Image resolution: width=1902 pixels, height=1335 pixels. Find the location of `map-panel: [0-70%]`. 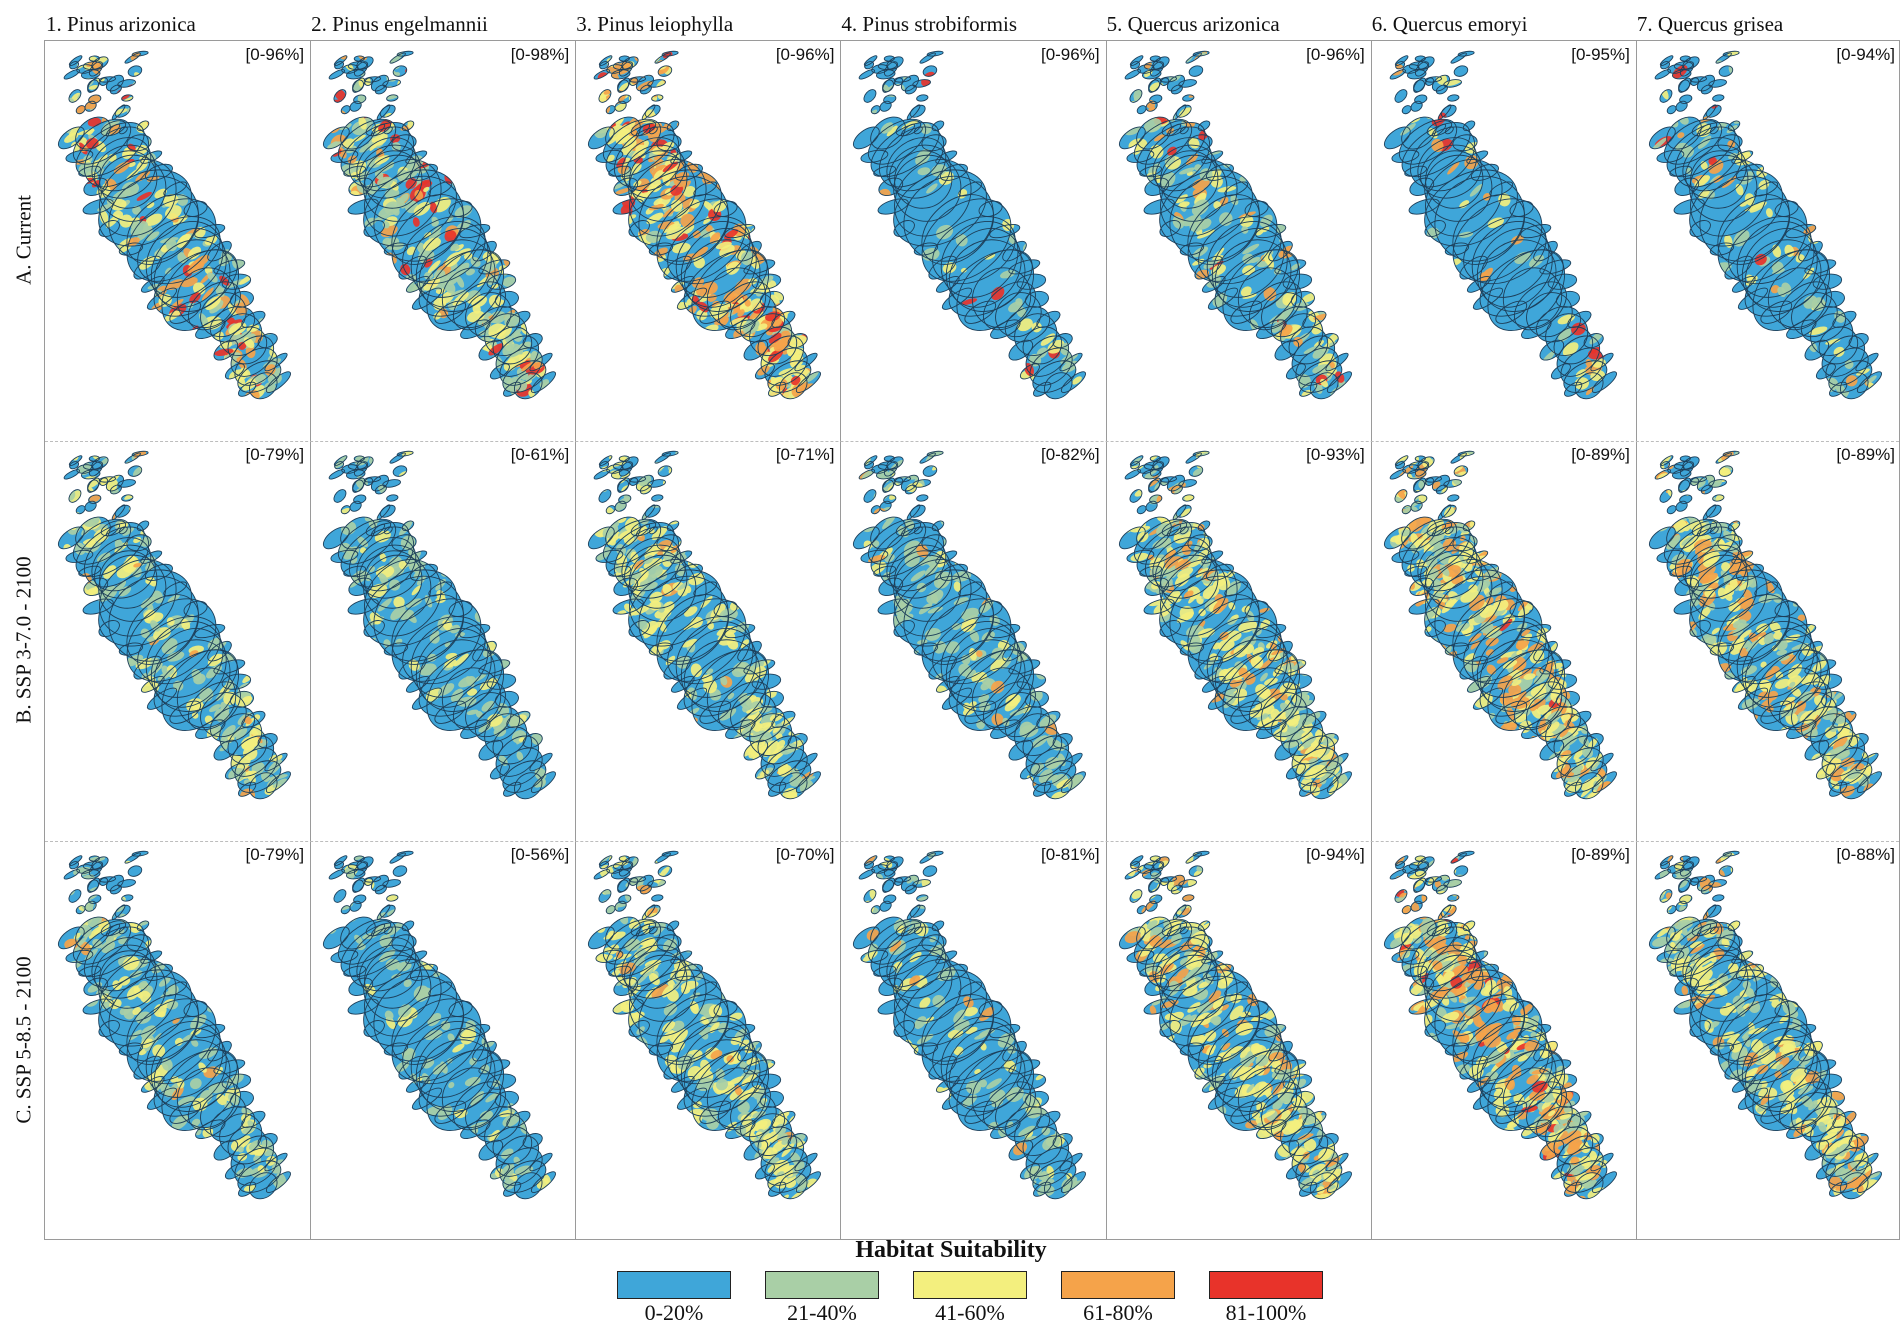

map-panel: [0-70%] is located at coordinates (707, 1041).